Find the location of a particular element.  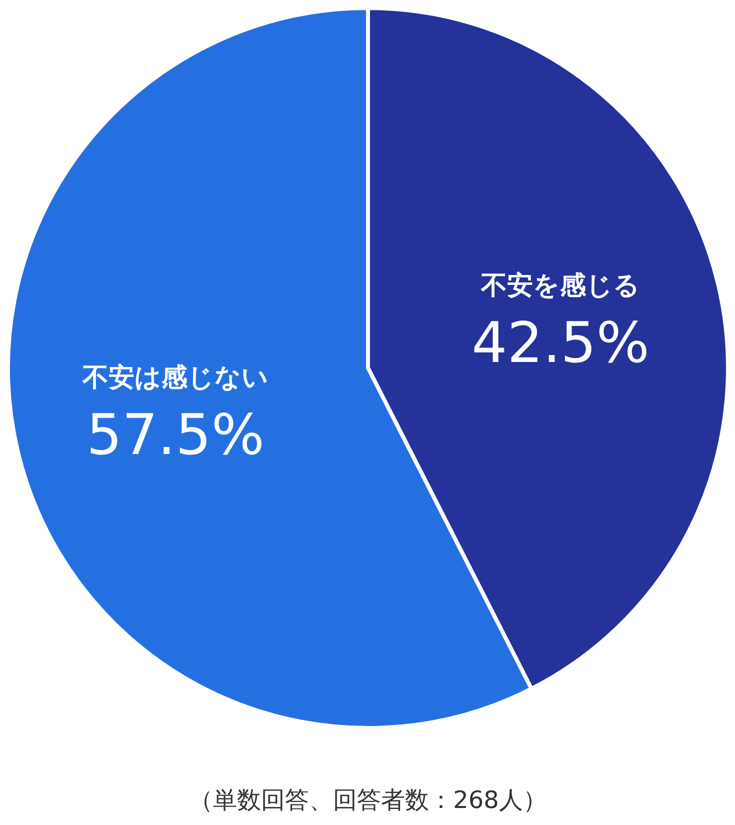

text: （単数回答、回答者数：268人） is located at coordinates (368, 800).